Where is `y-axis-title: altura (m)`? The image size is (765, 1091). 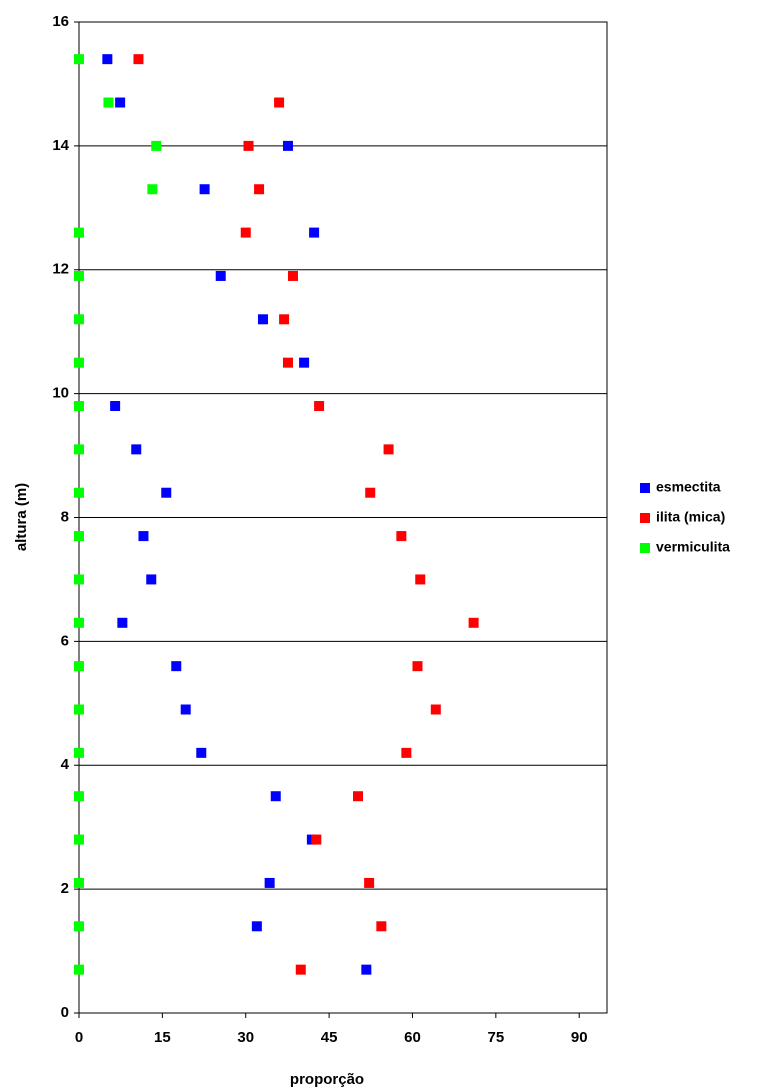
y-axis-title: altura (m) is located at coordinates (21, 517).